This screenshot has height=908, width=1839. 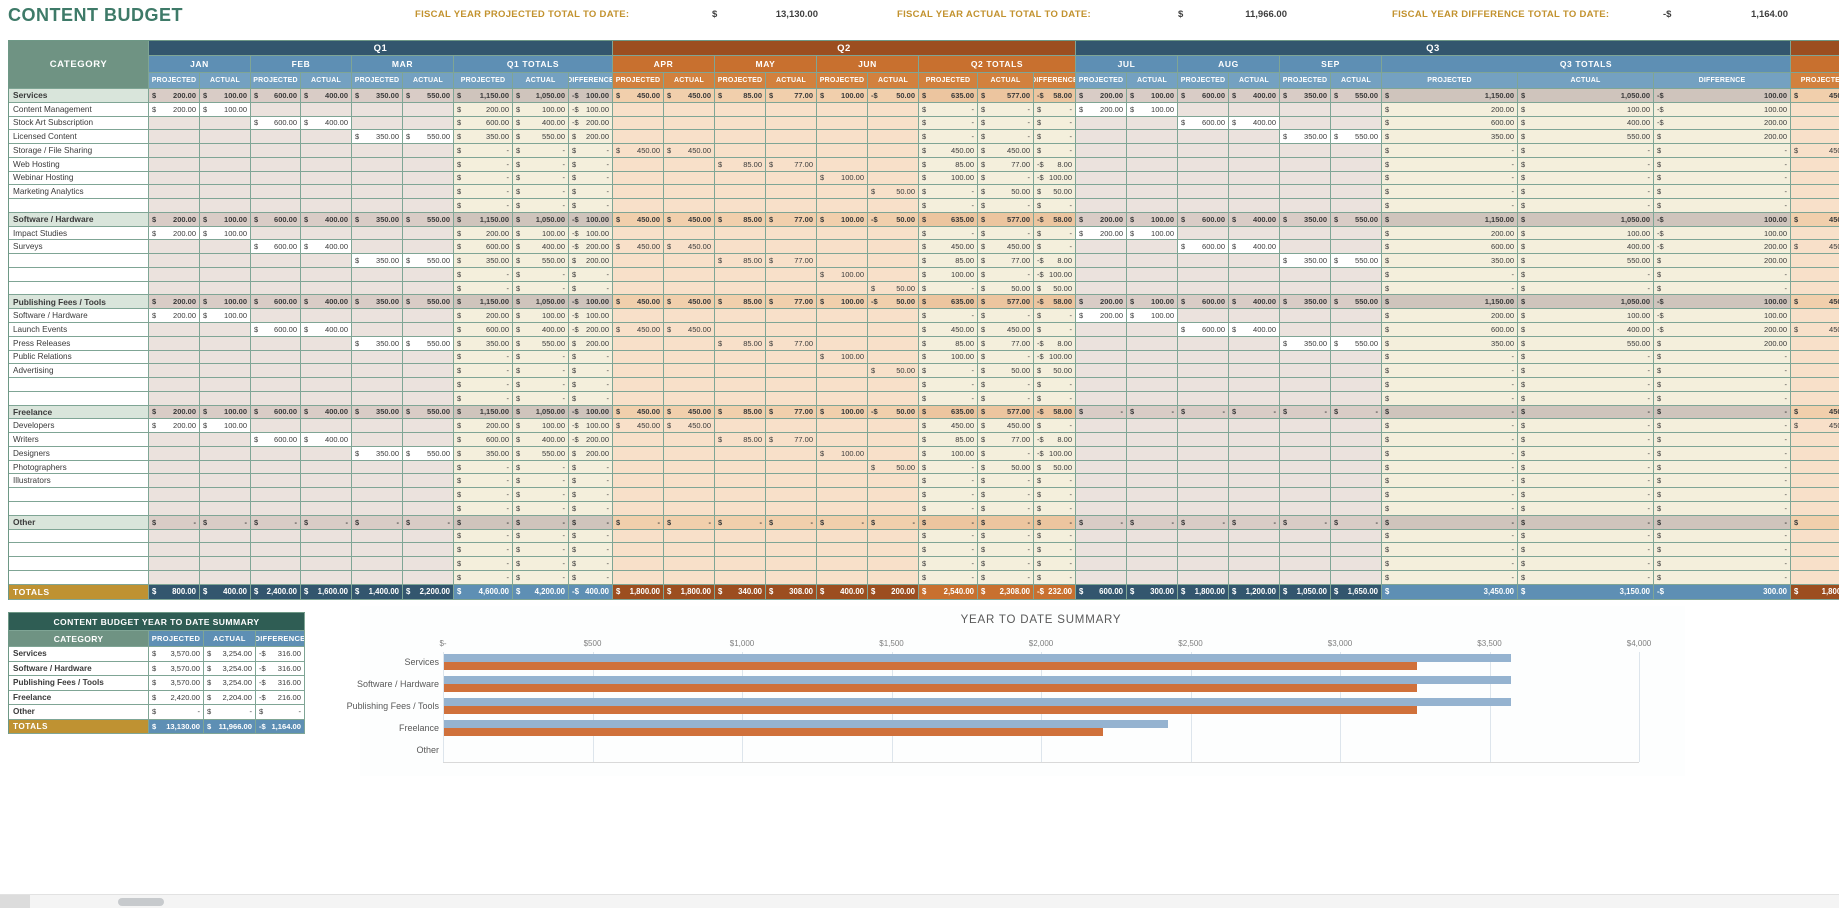 I want to click on table-cell: -$ 8.00, so click(x=1055, y=343).